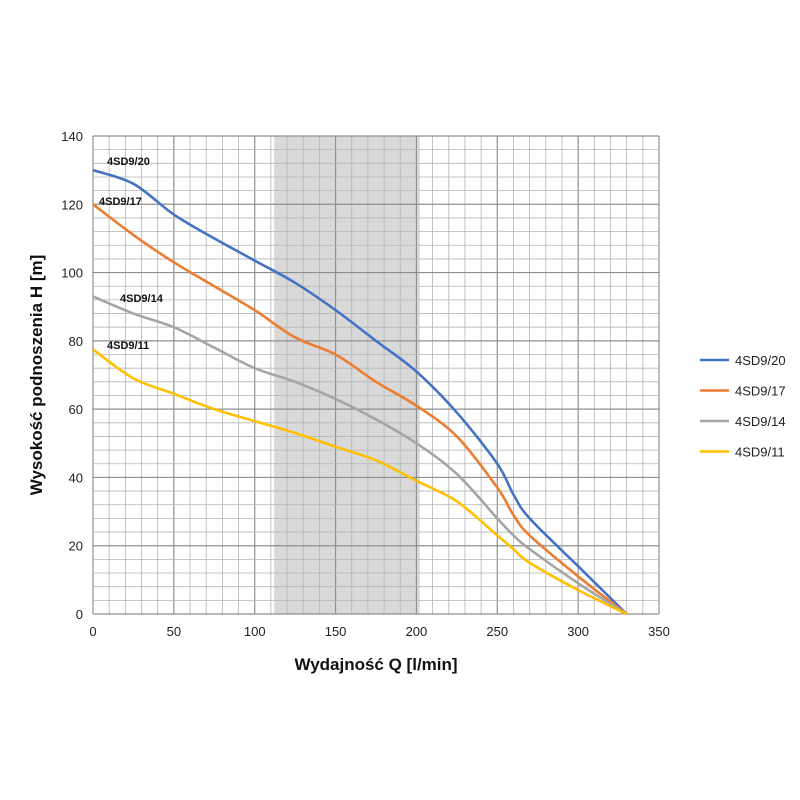 The image size is (800, 800). What do you see at coordinates (760, 360) in the screenshot?
I see `legend-label: 4SD9/20` at bounding box center [760, 360].